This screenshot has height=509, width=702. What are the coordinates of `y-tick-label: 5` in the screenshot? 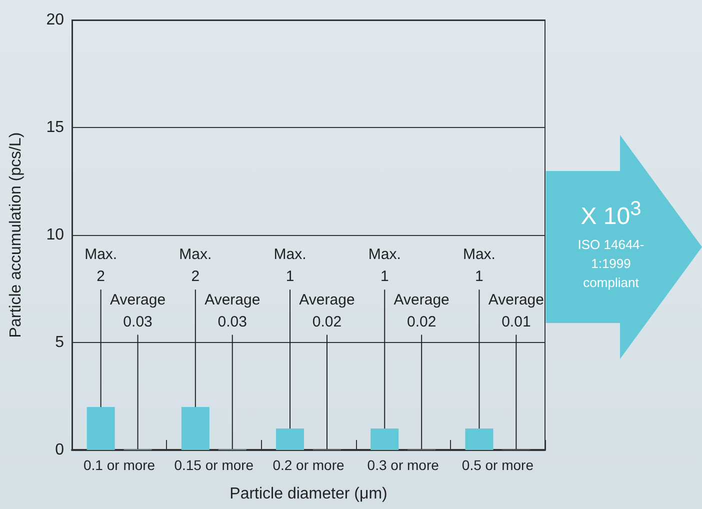 It's located at (59, 342).